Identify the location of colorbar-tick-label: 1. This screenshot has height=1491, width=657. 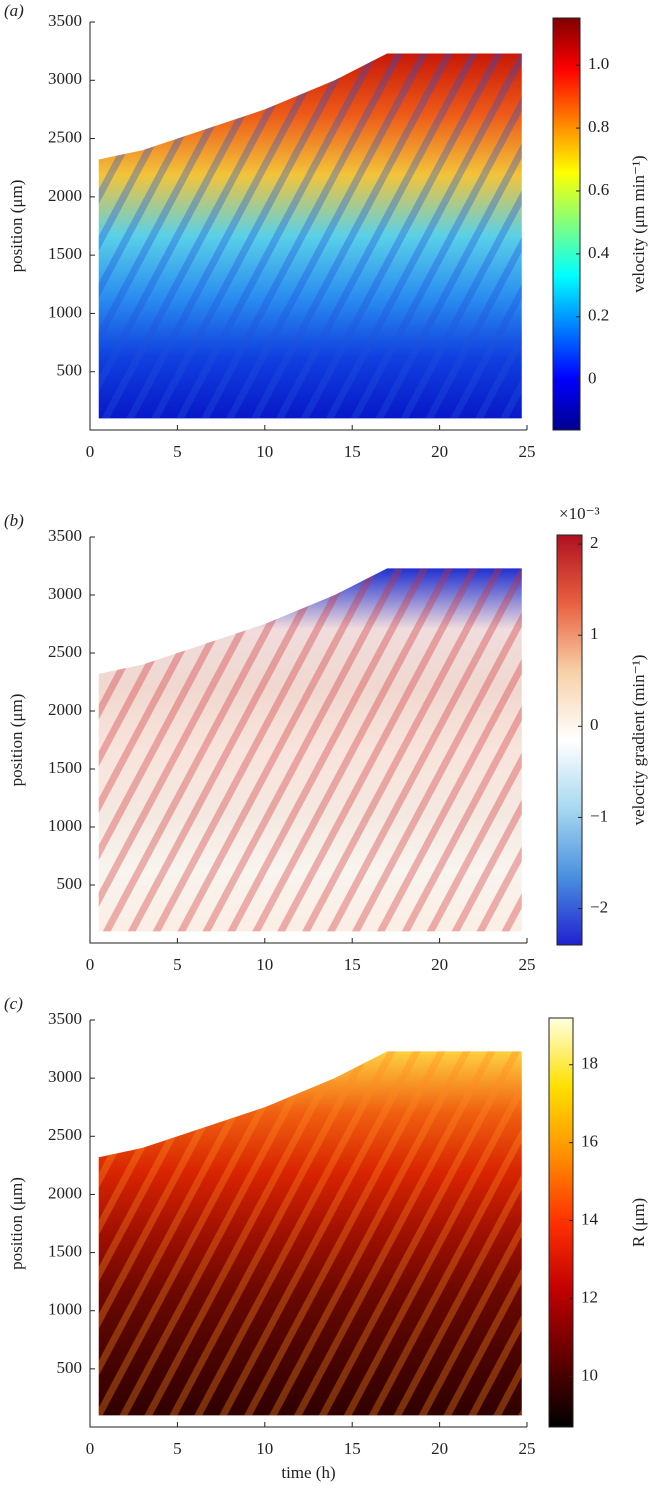
(594, 633).